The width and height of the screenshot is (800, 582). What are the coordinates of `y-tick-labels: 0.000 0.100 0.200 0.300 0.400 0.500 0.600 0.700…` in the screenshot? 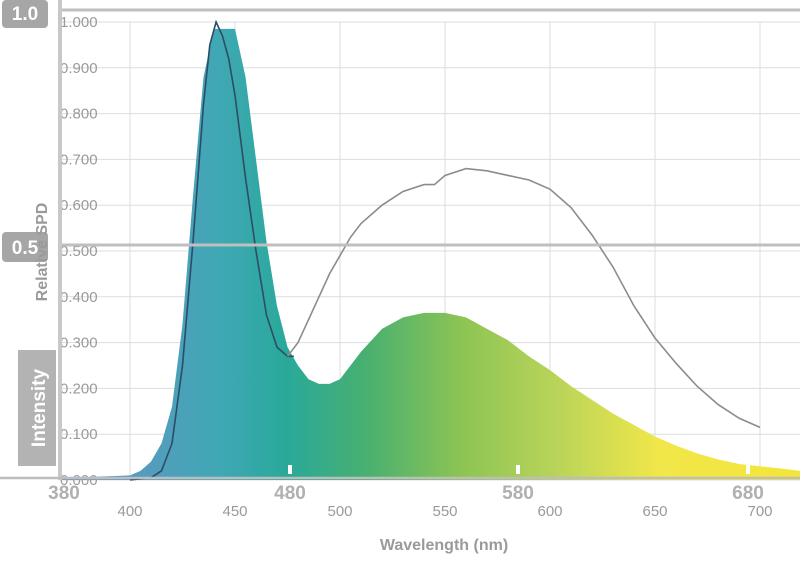 It's located at (79, 251).